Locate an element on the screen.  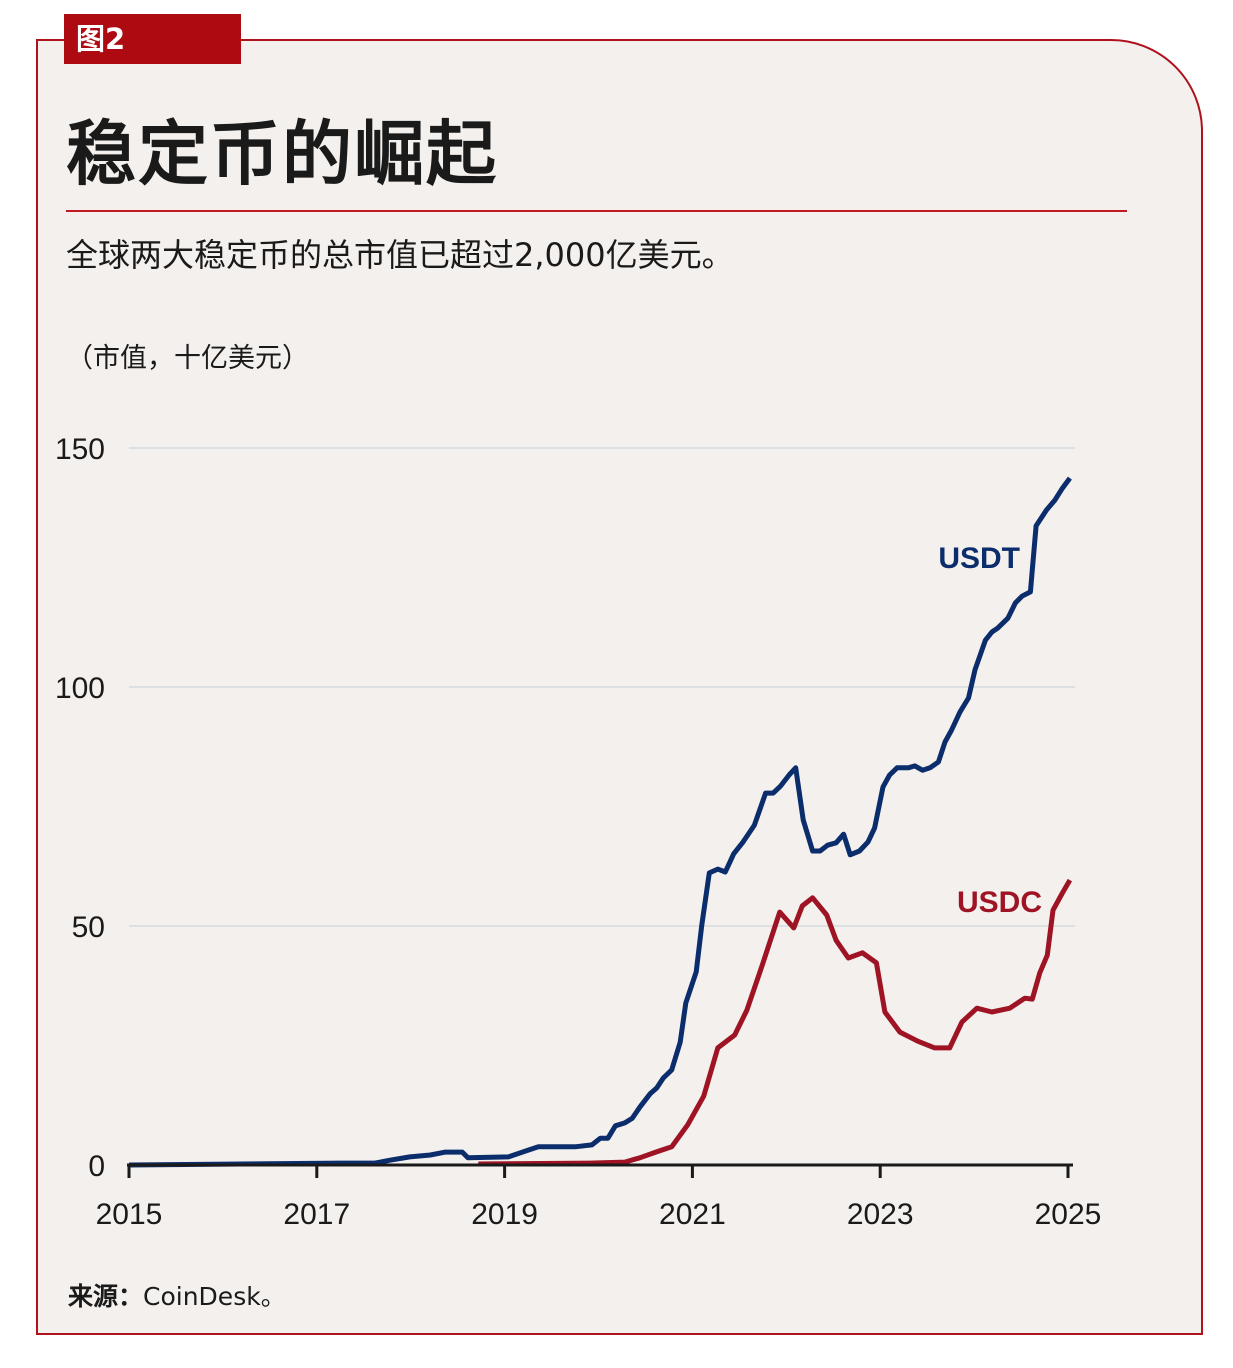
y-tick-label: 0 is located at coordinates (96, 1166).